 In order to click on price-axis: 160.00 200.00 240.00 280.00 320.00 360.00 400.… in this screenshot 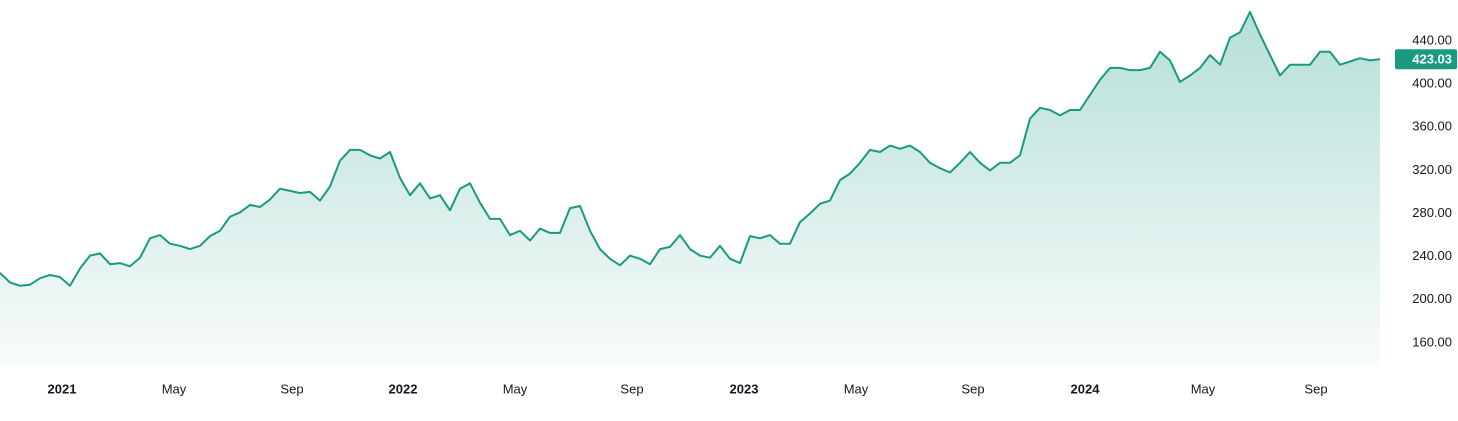, I will do `click(1426, 190)`.